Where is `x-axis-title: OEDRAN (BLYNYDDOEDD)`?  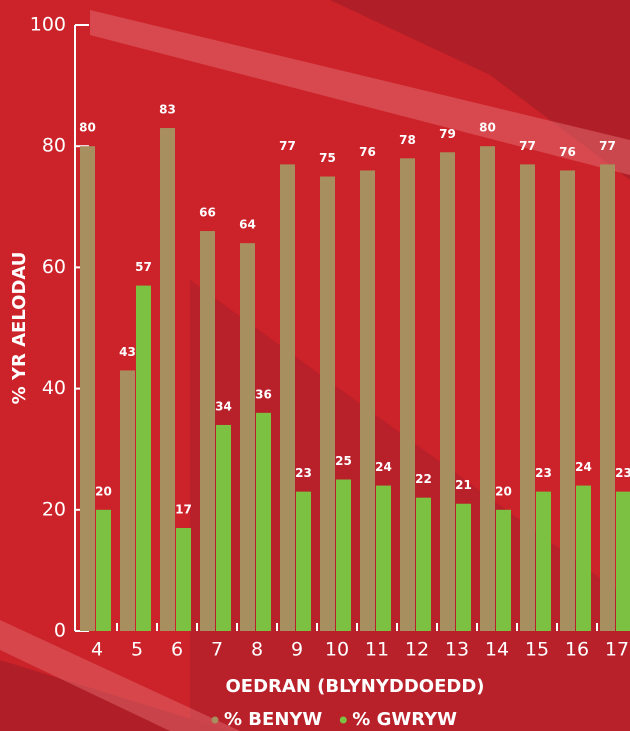 x-axis-title: OEDRAN (BLYNYDDOEDD) is located at coordinates (355, 686).